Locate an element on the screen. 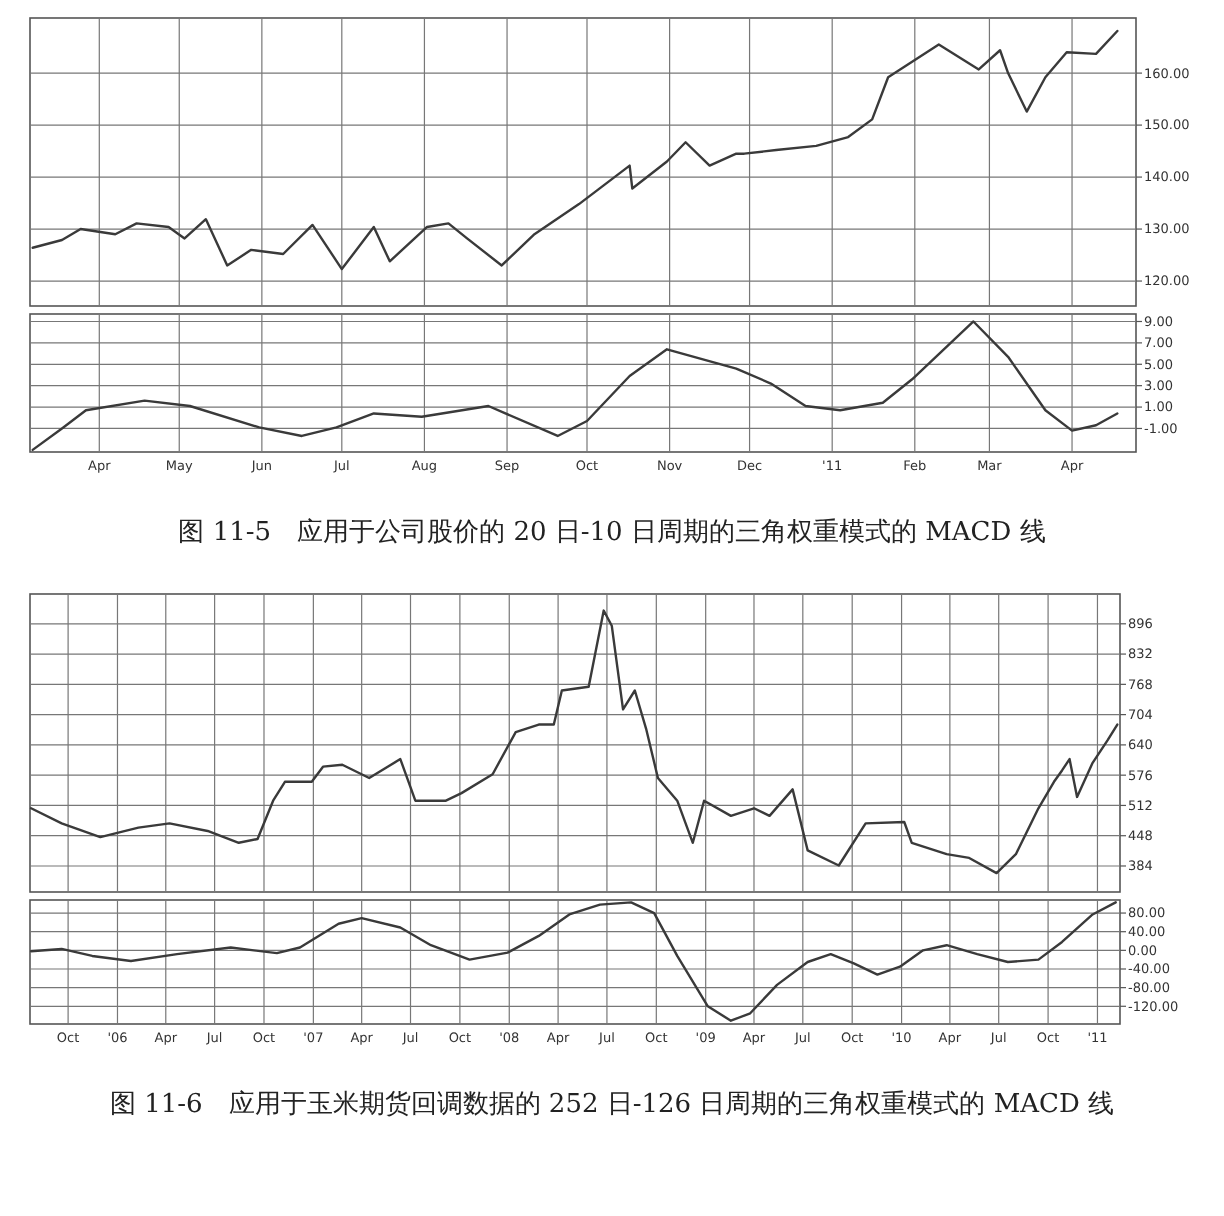  caption: 图 11-6 应用于玉米期货回调数据的 252 日-126 日周期的三角权重模式的 MACD 线 is located at coordinates (612, 1104).